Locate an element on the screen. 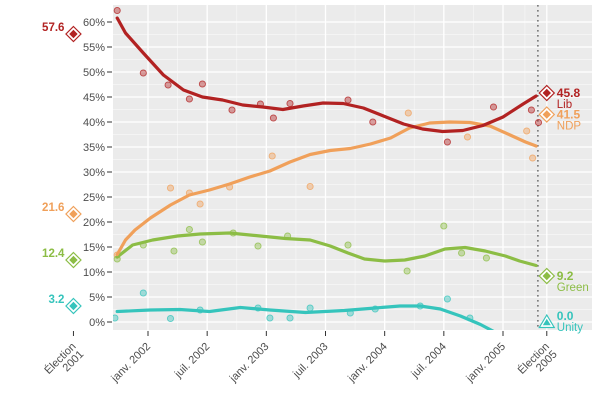  marker-2001-lib is located at coordinates (73, 34).